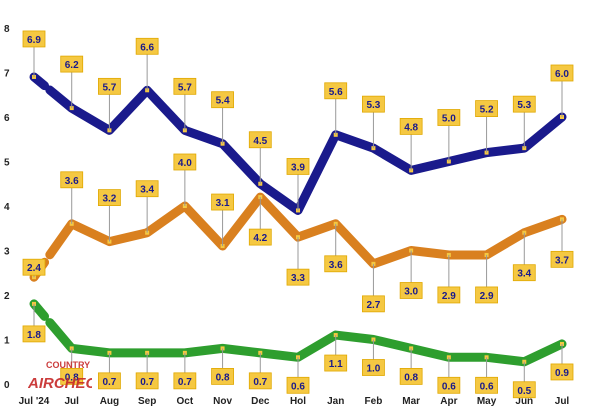 The image size is (600, 408). What do you see at coordinates (34, 401) in the screenshot?
I see `x-tick-label: Jul '24` at bounding box center [34, 401].